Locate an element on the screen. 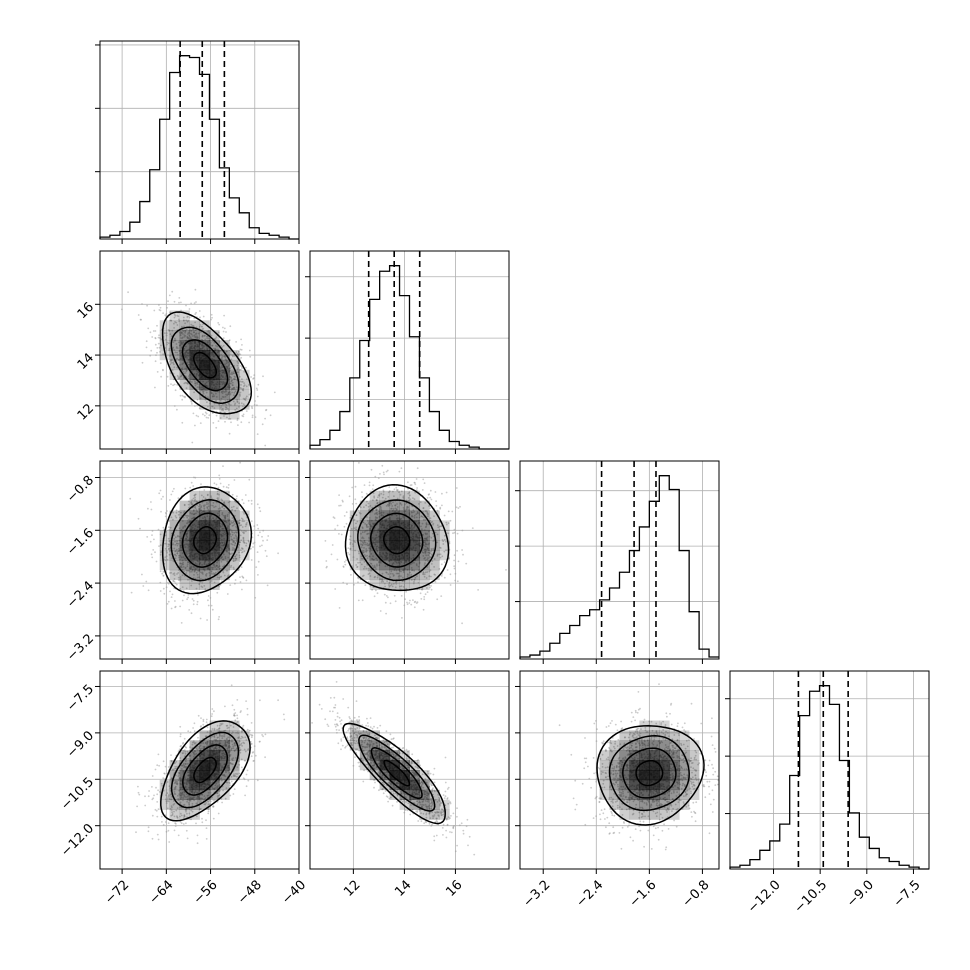 Image resolution: width=970 pixels, height=970 pixels. y-tick-label: −2.4 is located at coordinates (80, 595).